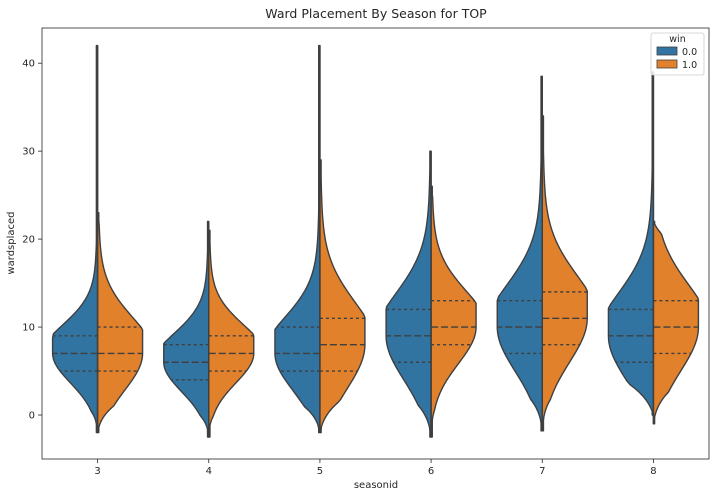 This screenshot has height=496, width=721. Describe the element at coordinates (376, 485) in the screenshot. I see `x-axis-label: seasonid` at that location.